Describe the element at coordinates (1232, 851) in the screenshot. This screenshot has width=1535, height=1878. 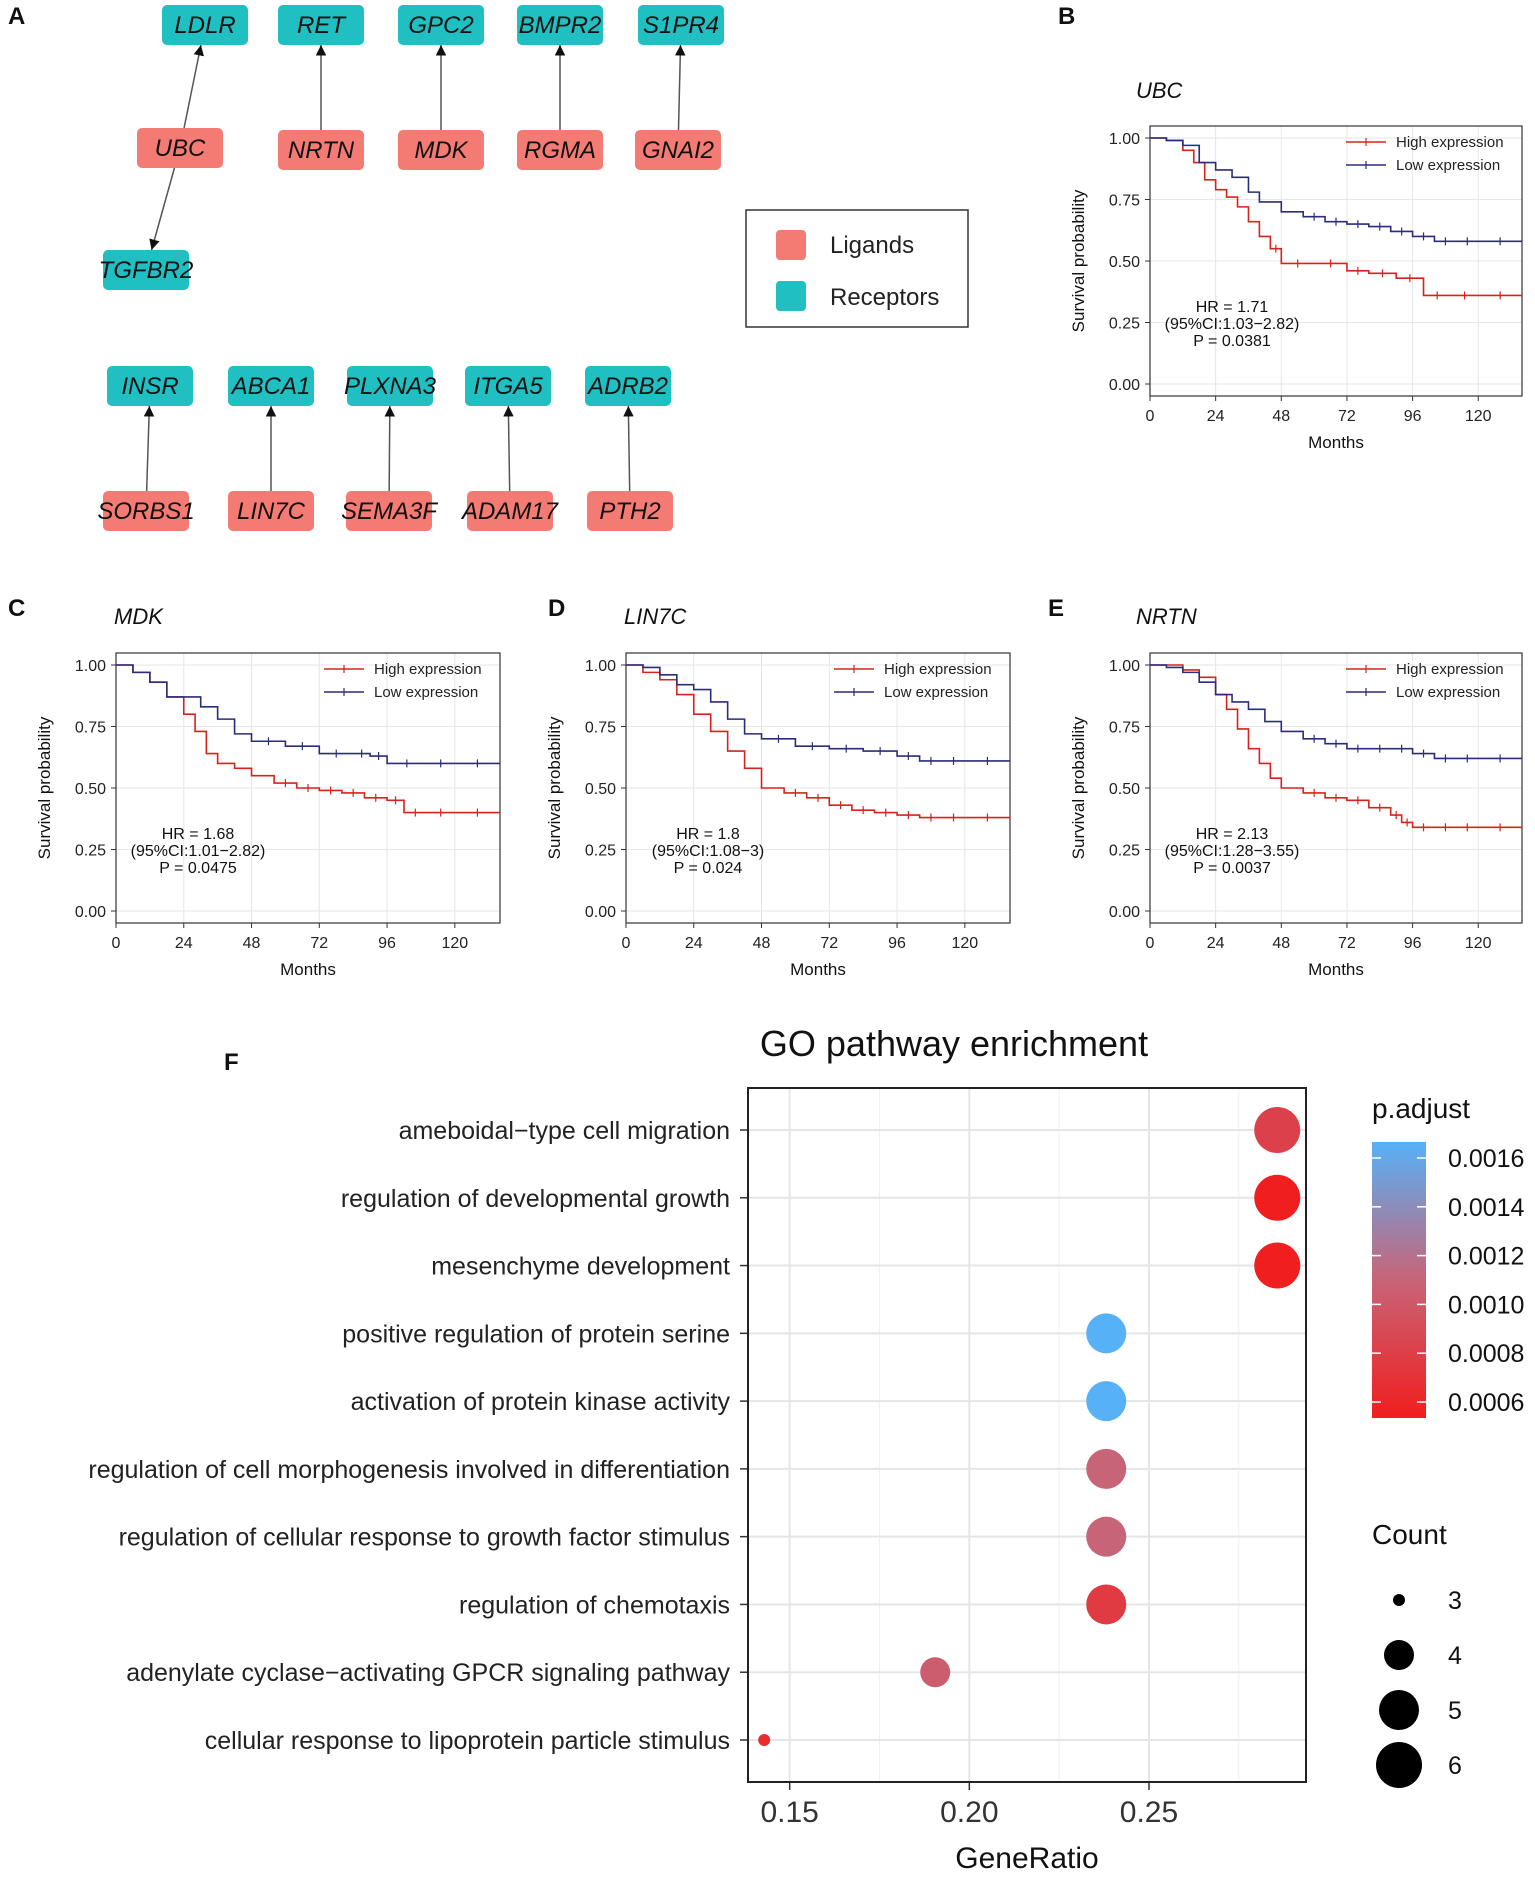
I see `km-ci-text: (95%CI:1.28−3.55)` at that location.